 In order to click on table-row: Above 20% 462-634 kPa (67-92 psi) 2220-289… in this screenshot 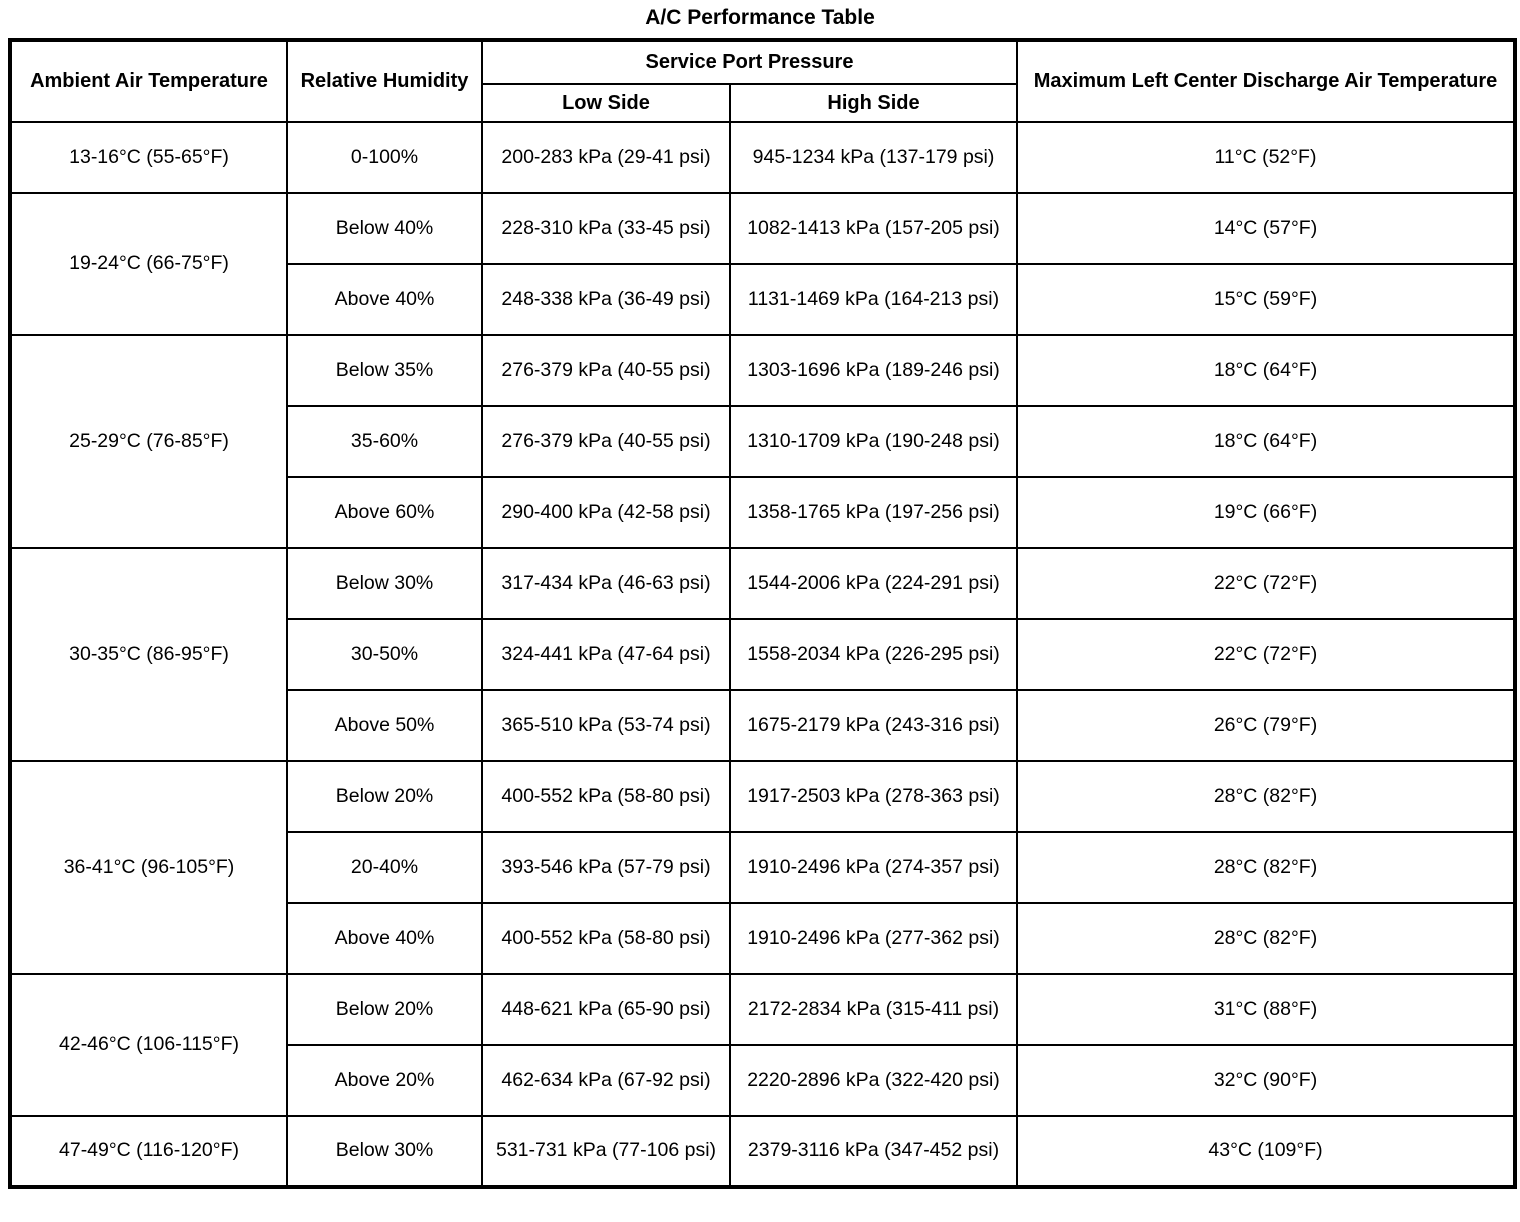, I will do `click(763, 1080)`.